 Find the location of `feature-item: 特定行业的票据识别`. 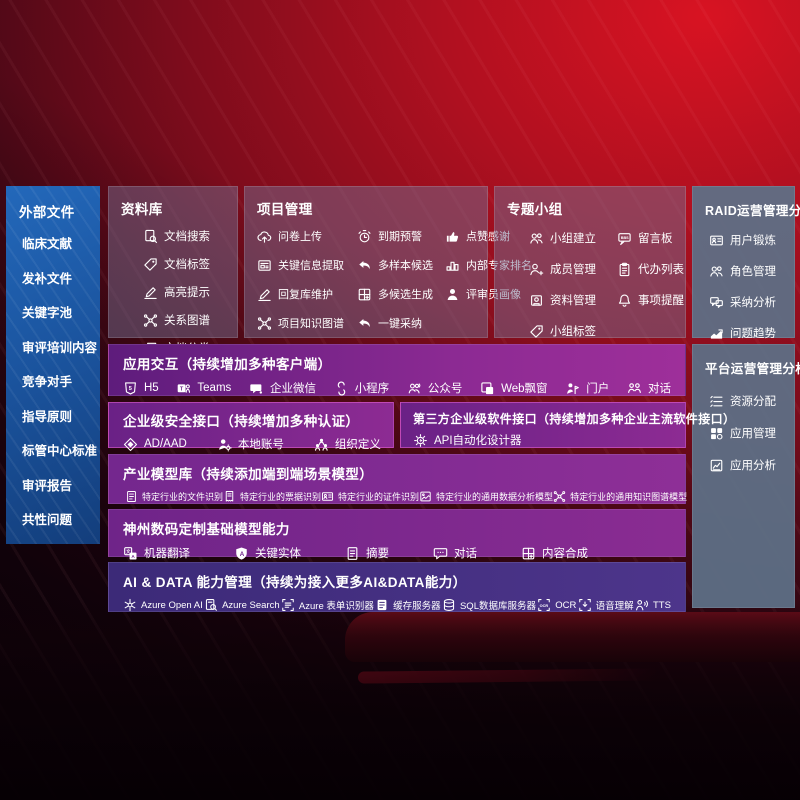

feature-item: 特定行业的票据识别 is located at coordinates (272, 496).